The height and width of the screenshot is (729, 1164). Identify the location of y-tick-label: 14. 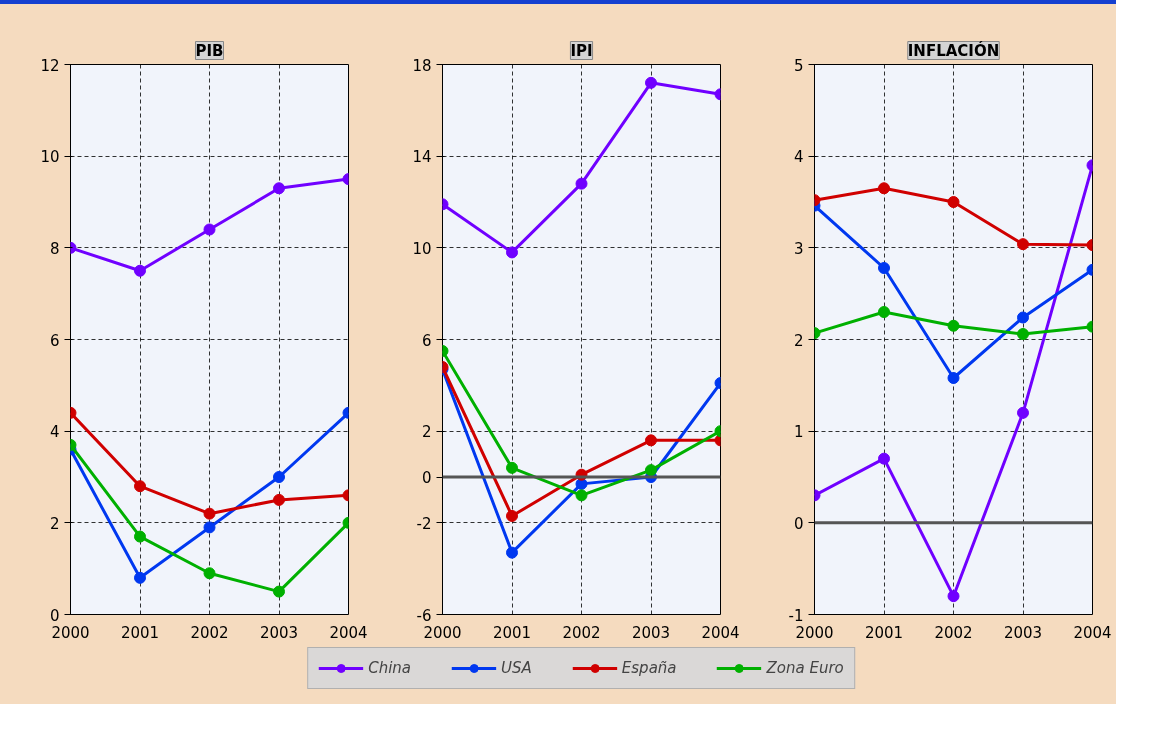
(422, 157).